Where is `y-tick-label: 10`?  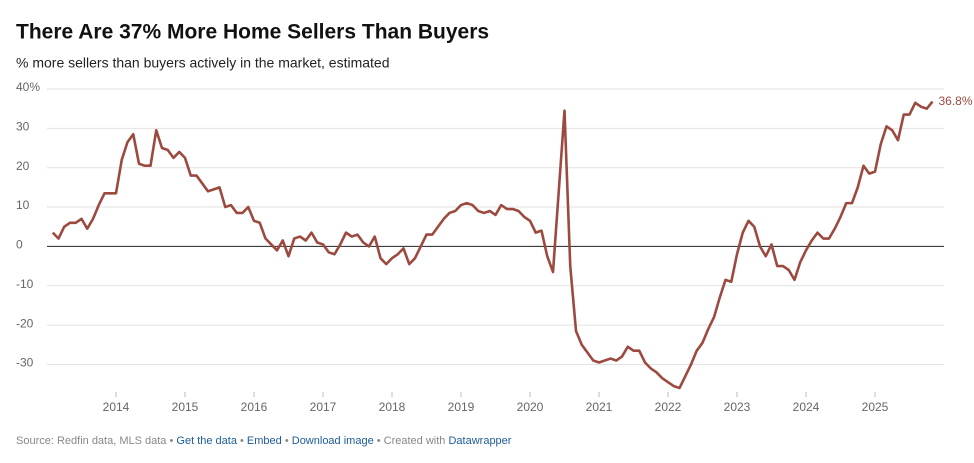 y-tick-label: 10 is located at coordinates (23, 205).